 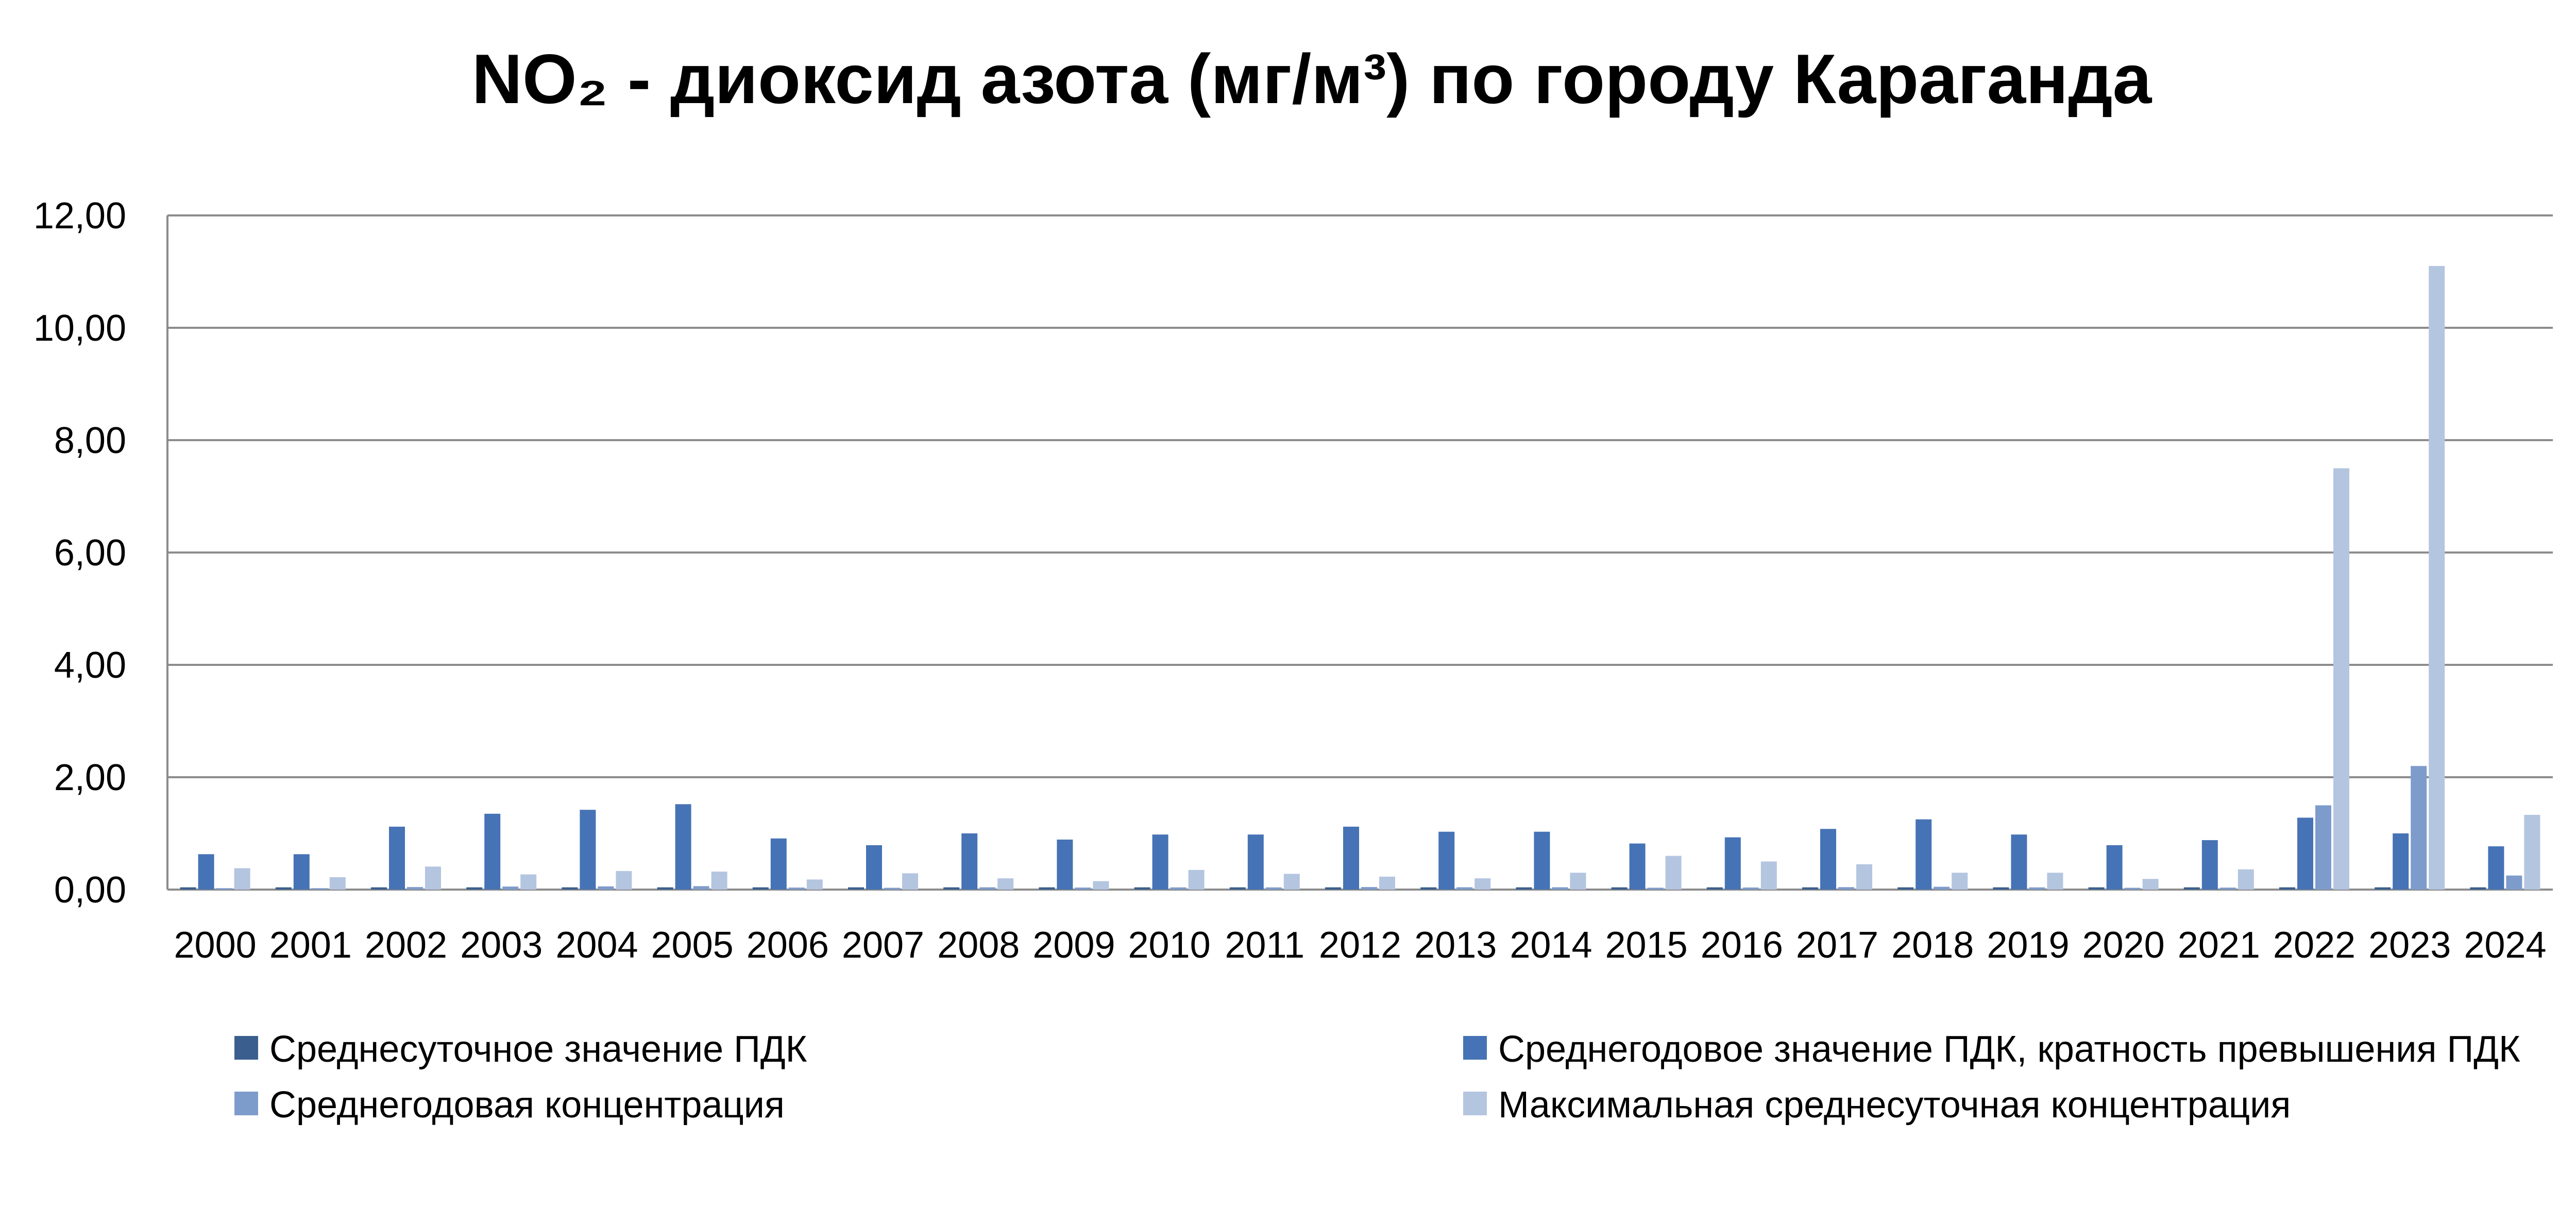 I want to click on bar-2017-s0, so click(x=1810, y=888).